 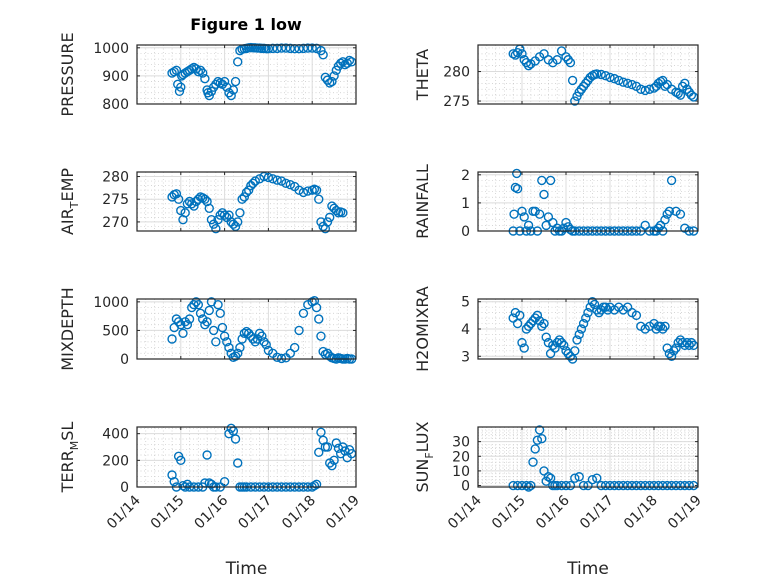 I want to click on y-tick-label: 20, so click(x=461, y=457).